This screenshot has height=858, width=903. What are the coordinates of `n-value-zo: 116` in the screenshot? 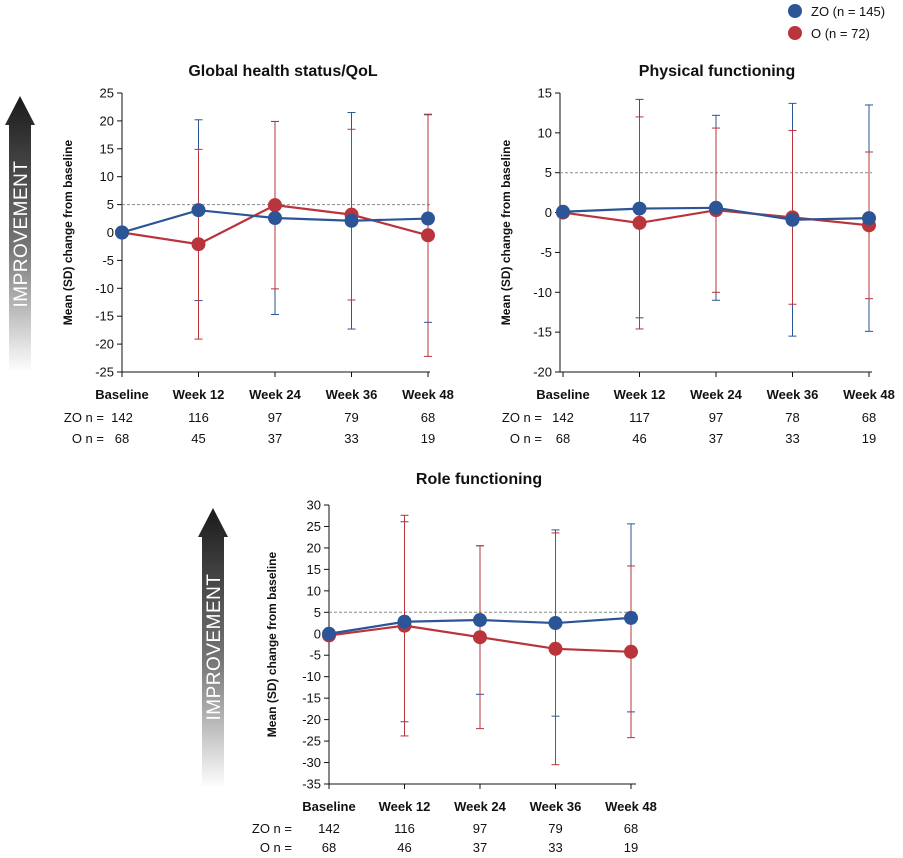 It's located at (198, 417).